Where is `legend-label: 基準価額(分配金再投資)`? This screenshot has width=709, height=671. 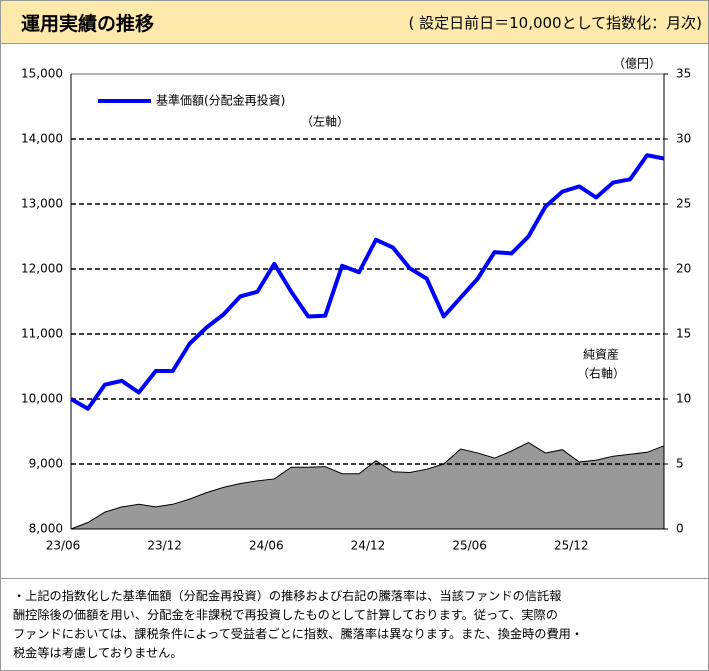 legend-label: 基準価額(分配金再投資) is located at coordinates (220, 100).